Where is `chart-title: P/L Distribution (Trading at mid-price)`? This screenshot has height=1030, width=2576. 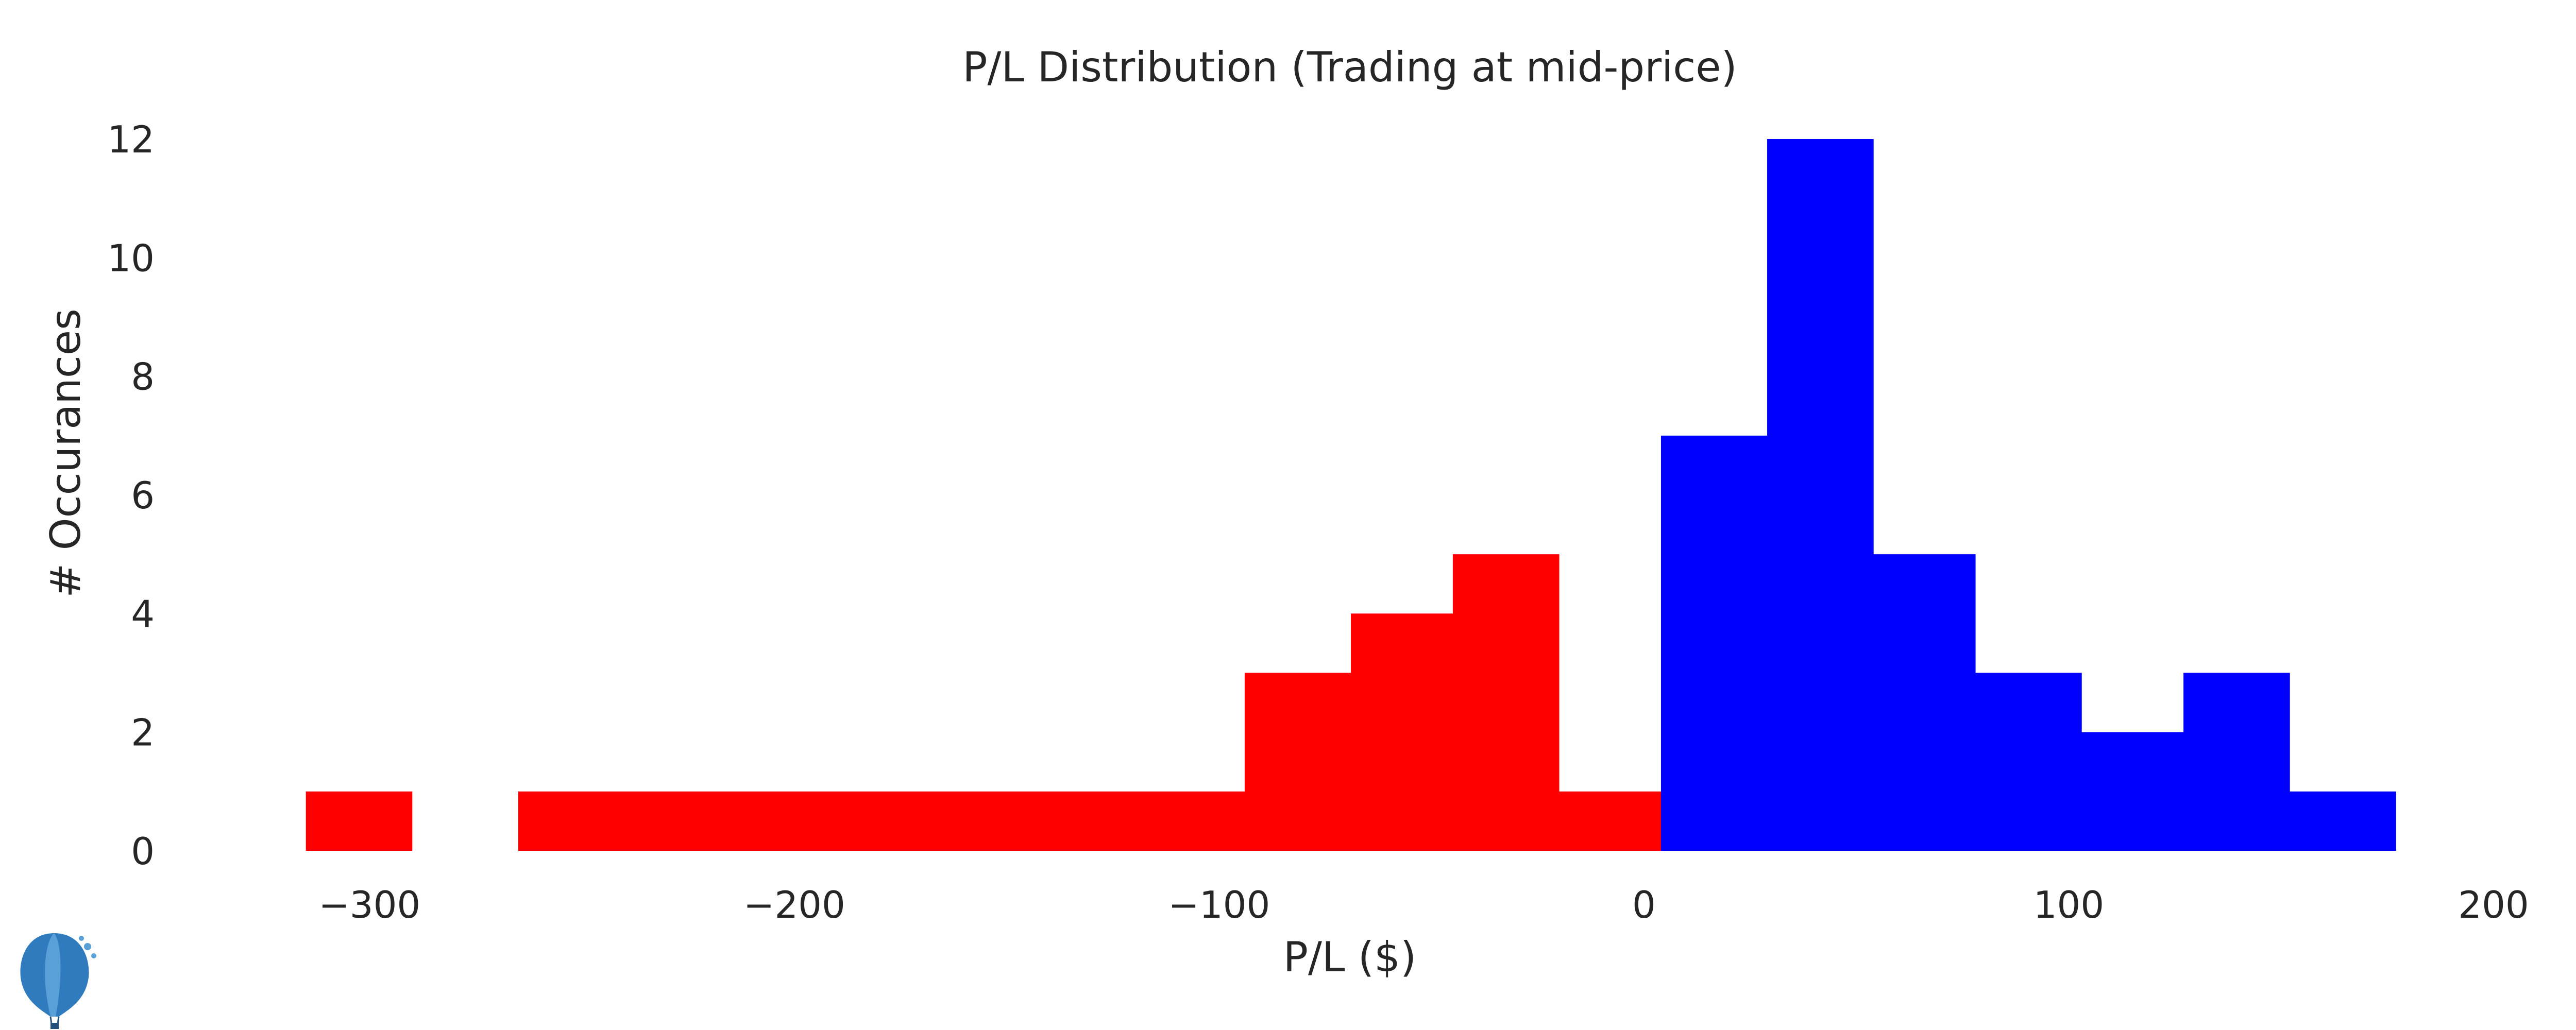
chart-title: P/L Distribution (Trading at mid-price) is located at coordinates (1349, 67).